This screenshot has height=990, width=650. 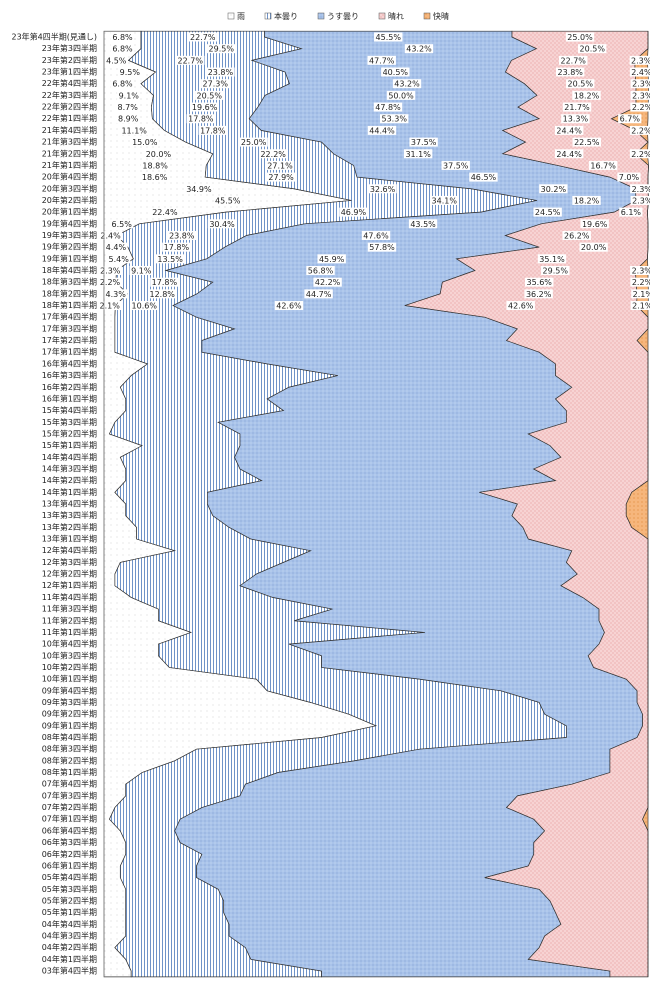 I want to click on data-label: 17.8%, so click(x=165, y=282).